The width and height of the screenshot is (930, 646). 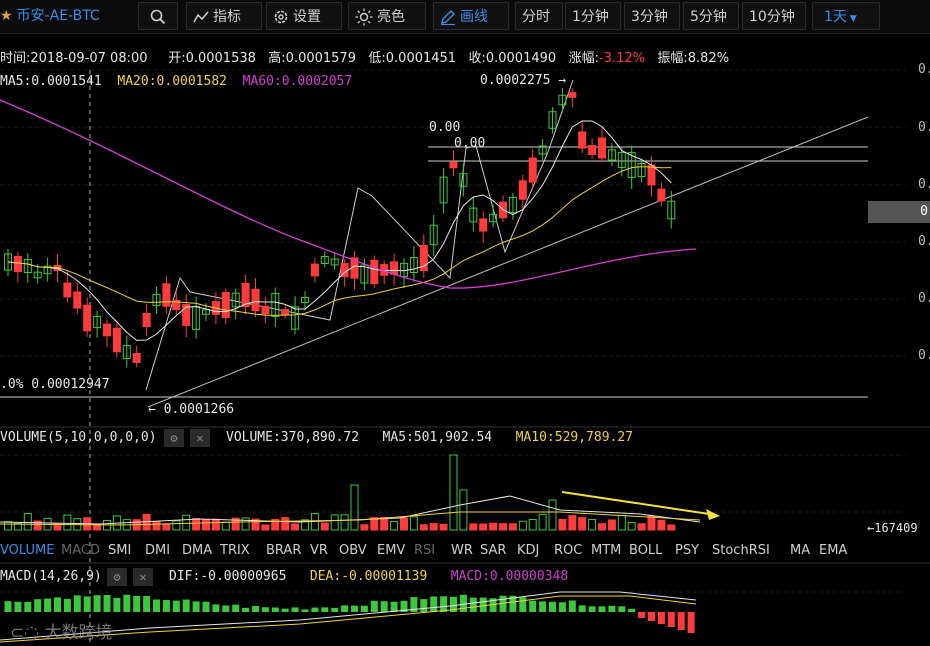 What do you see at coordinates (568, 550) in the screenshot?
I see `tab-roc: ROC` at bounding box center [568, 550].